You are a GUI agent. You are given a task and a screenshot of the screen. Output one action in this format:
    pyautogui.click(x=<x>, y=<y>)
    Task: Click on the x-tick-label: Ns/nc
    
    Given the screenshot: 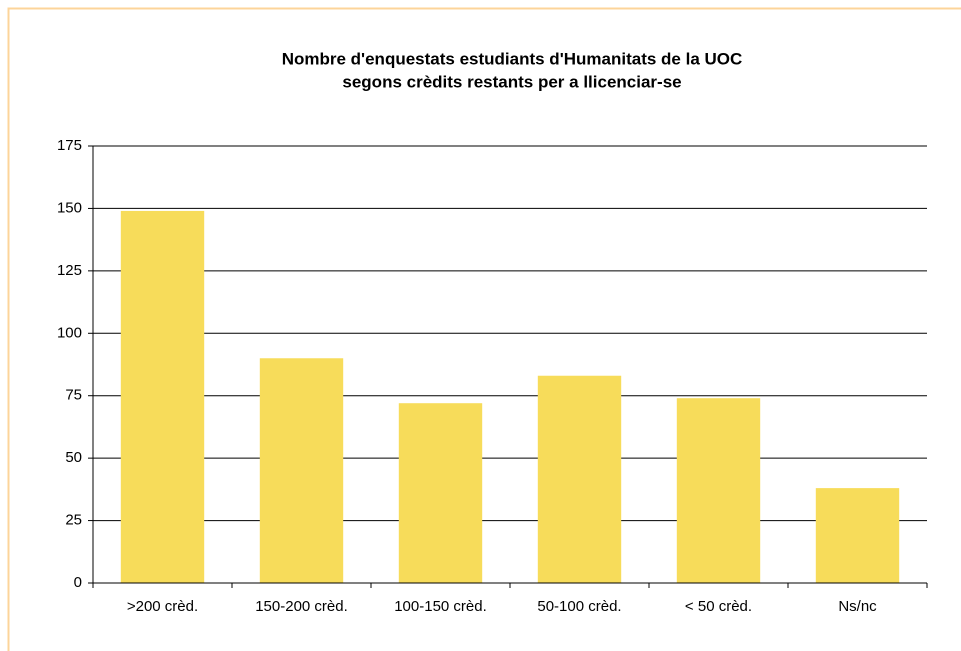 What is the action you would take?
    pyautogui.click(x=857, y=606)
    